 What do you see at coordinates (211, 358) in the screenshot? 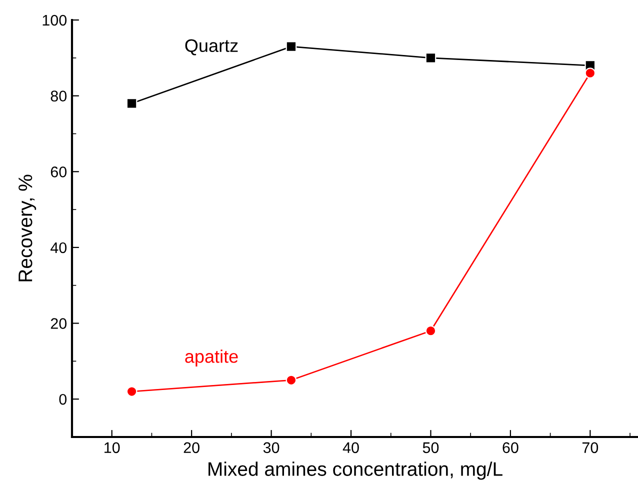
I see `series-label: apatite` at bounding box center [211, 358].